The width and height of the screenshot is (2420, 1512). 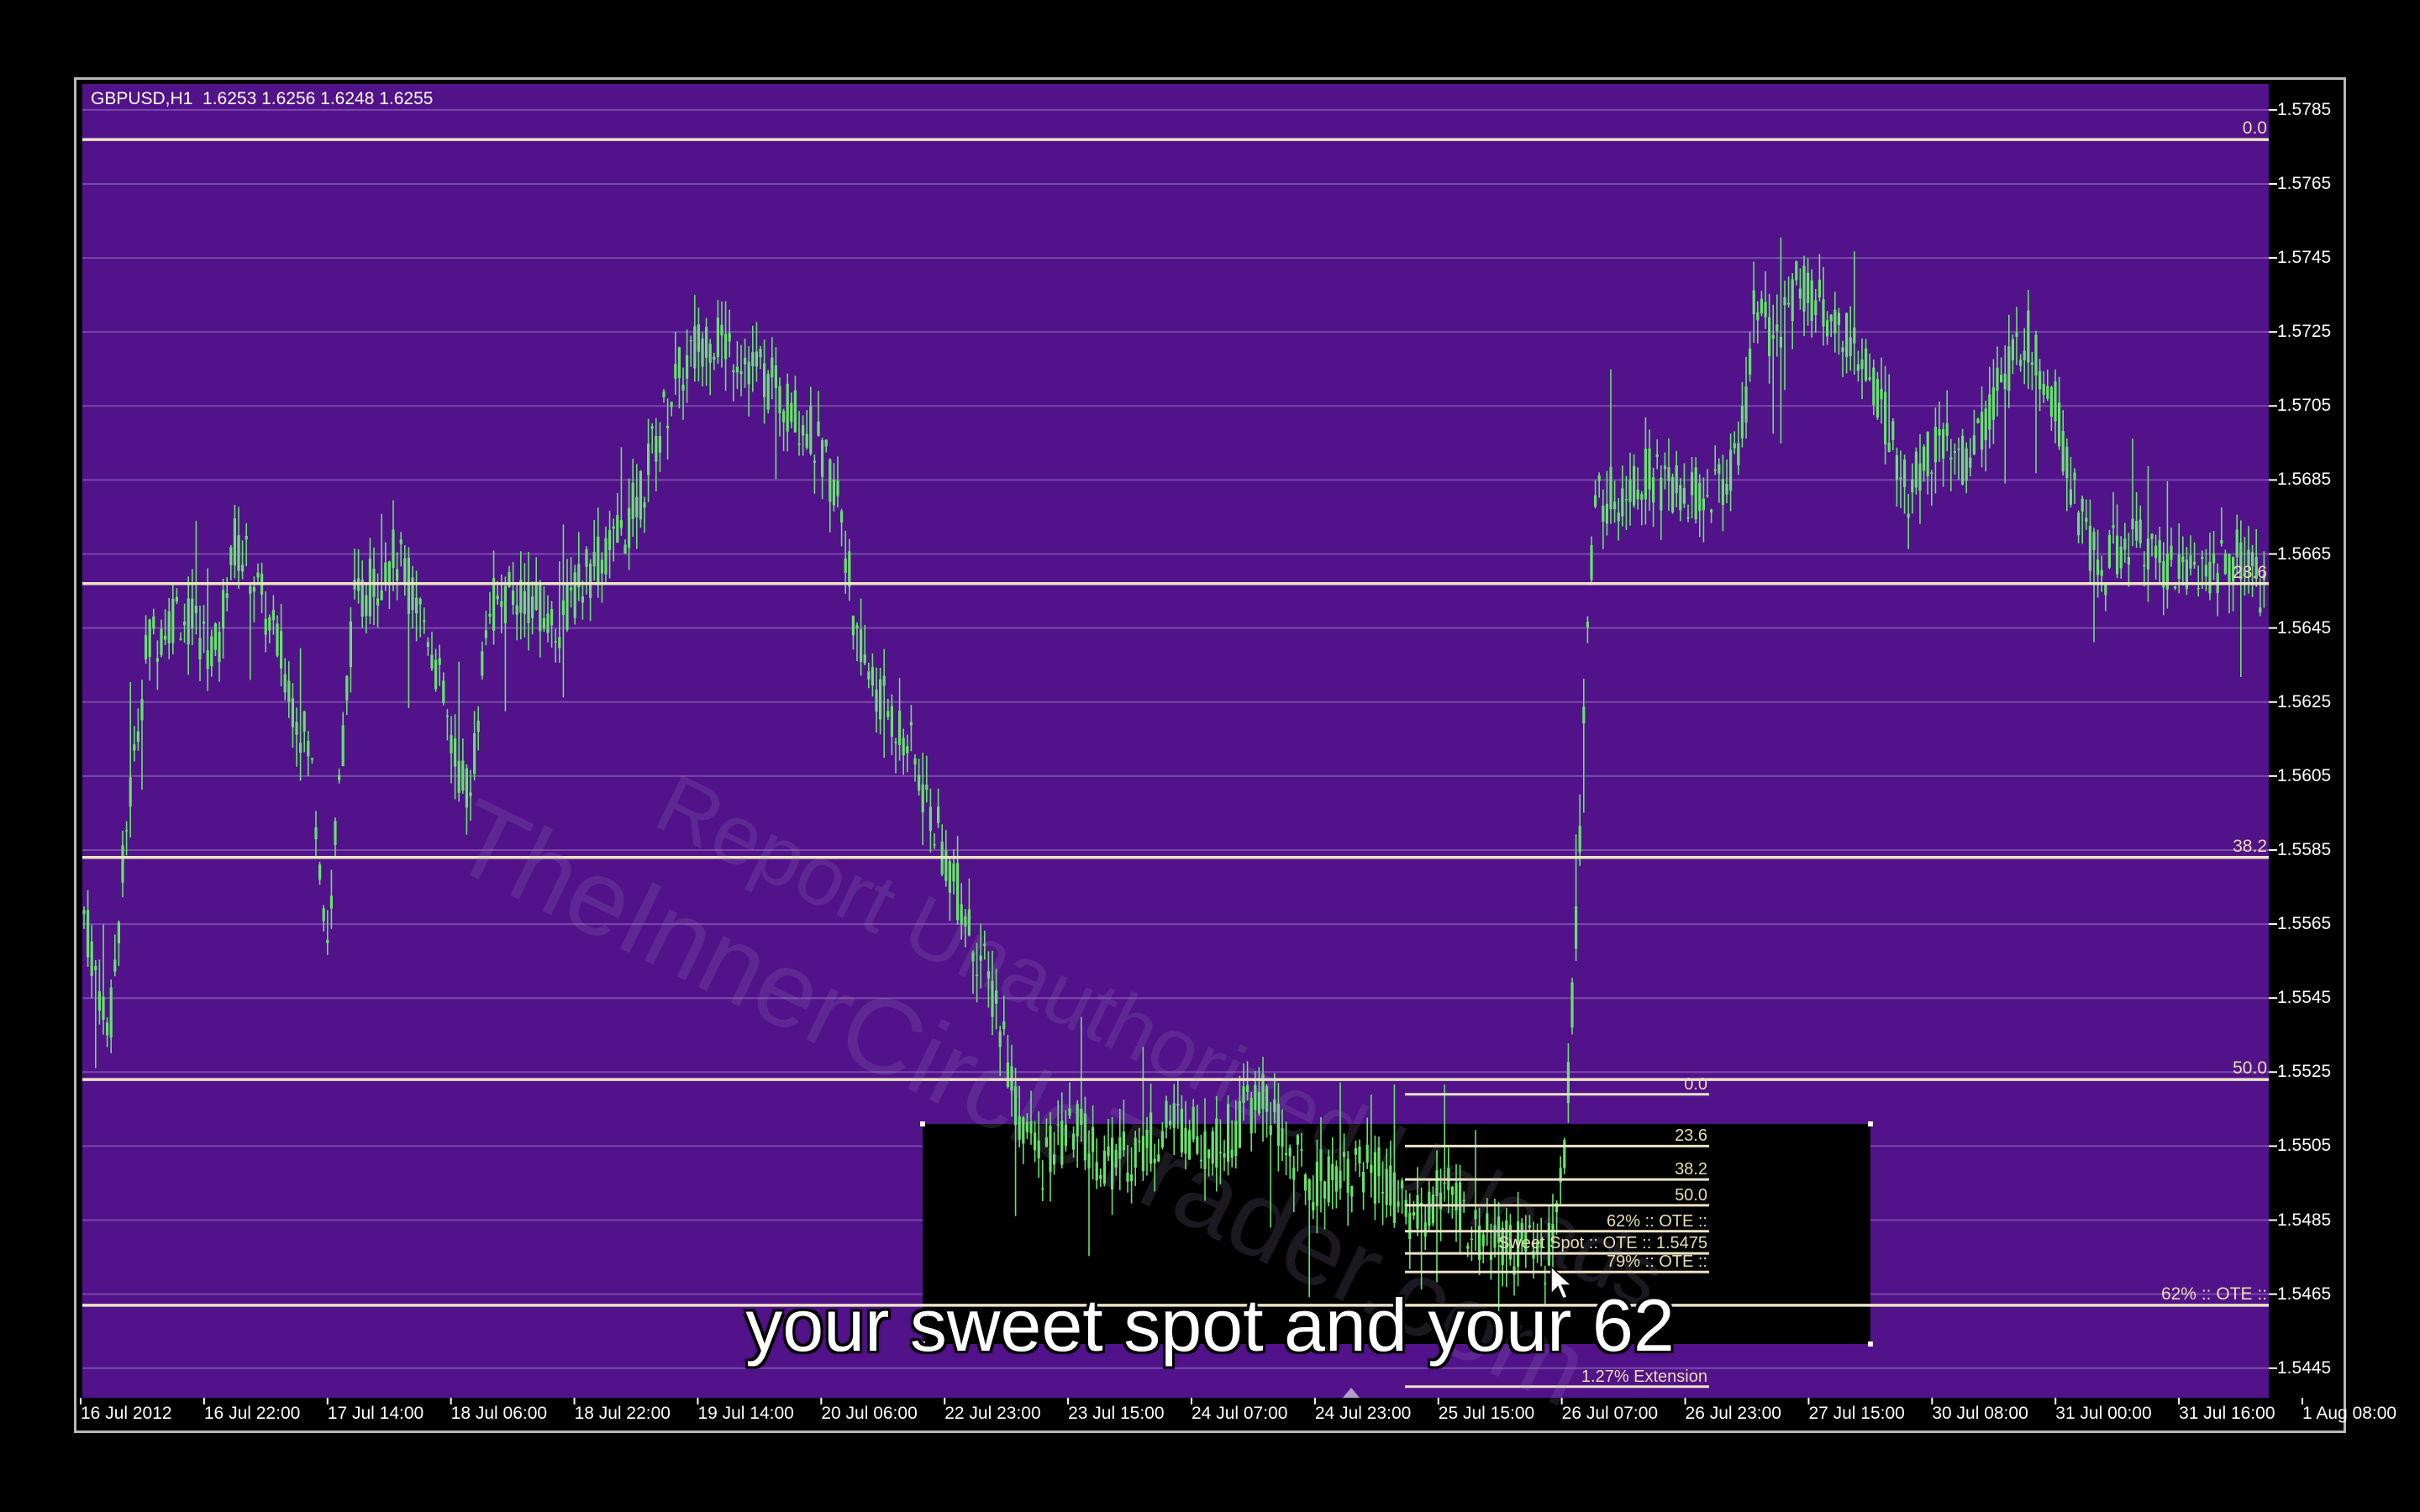 What do you see at coordinates (2250, 572) in the screenshot?
I see `fib-level-label: 23.6` at bounding box center [2250, 572].